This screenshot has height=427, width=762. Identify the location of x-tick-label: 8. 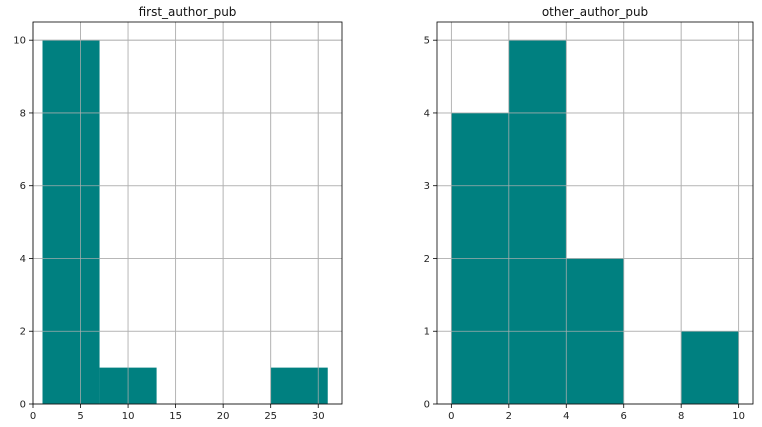
(681, 416).